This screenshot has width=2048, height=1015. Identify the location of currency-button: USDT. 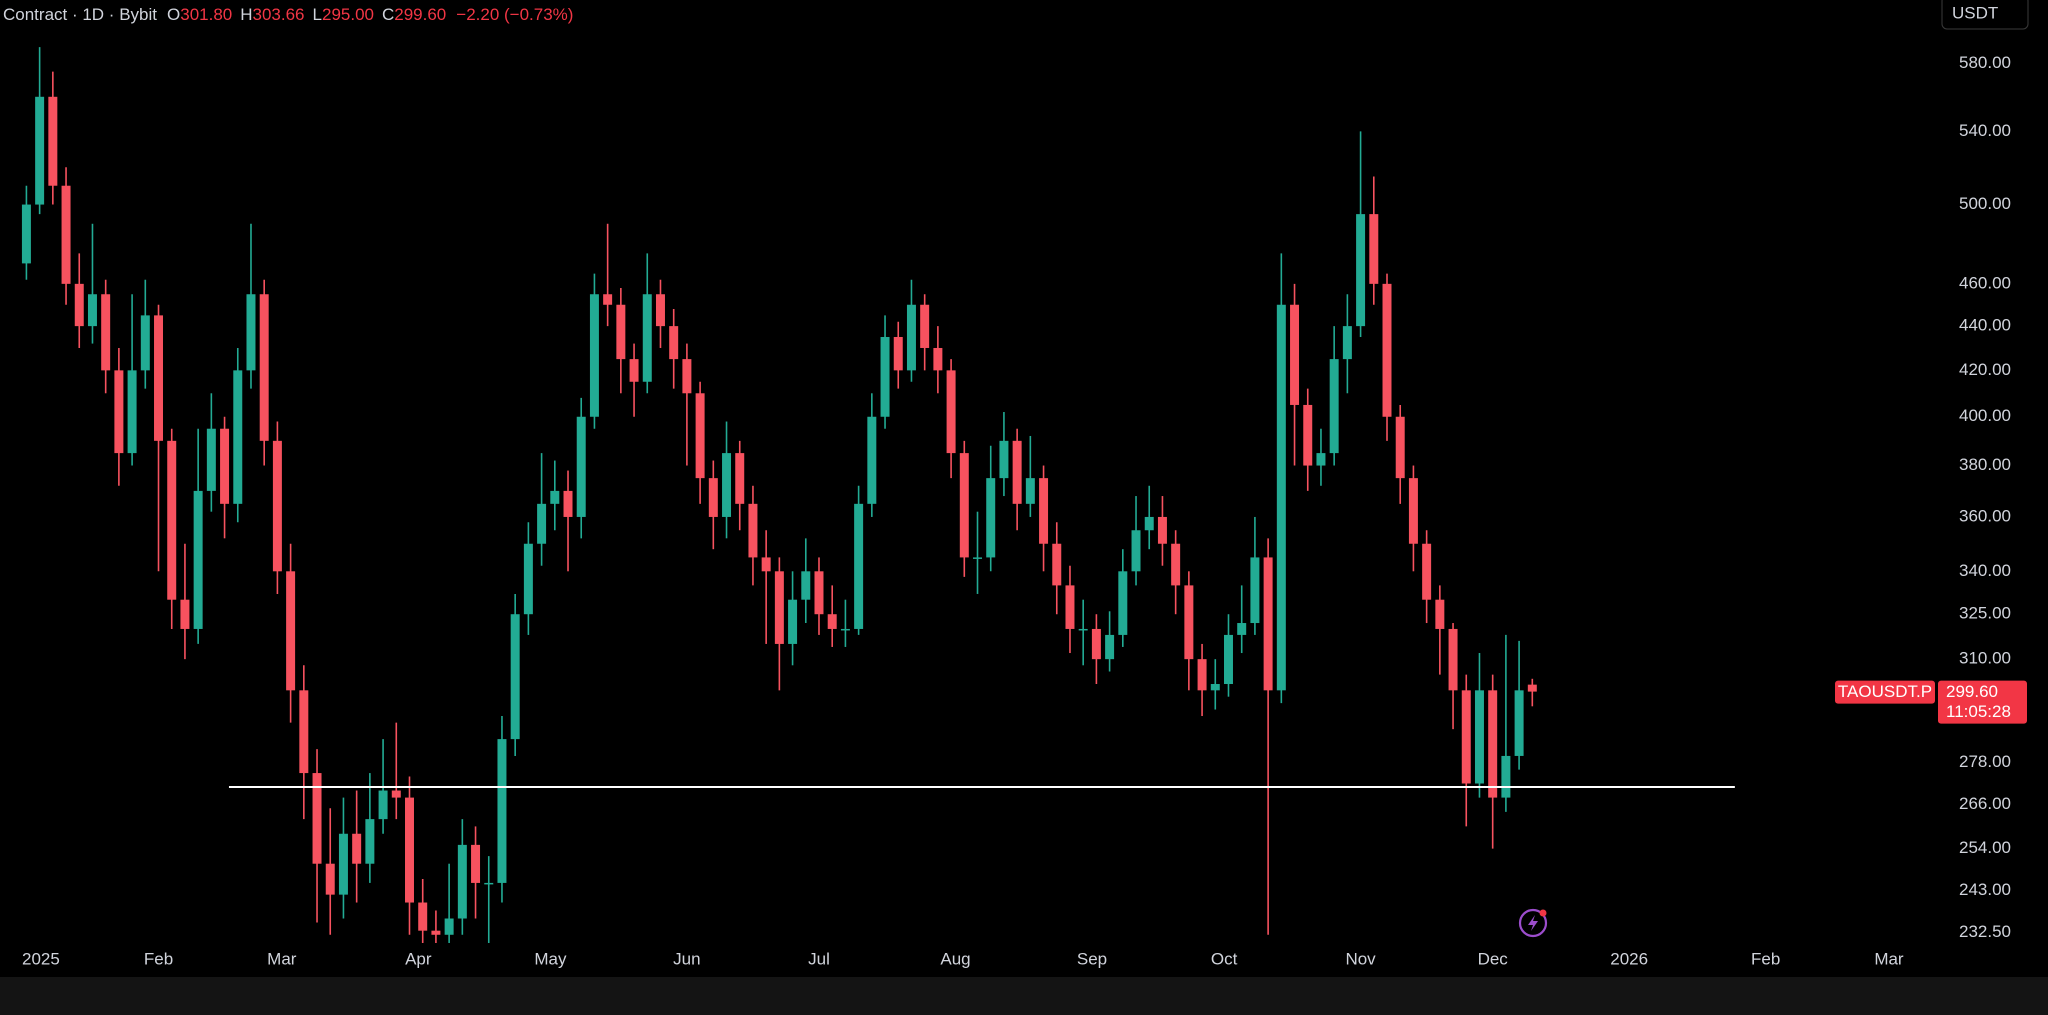
(1985, 15).